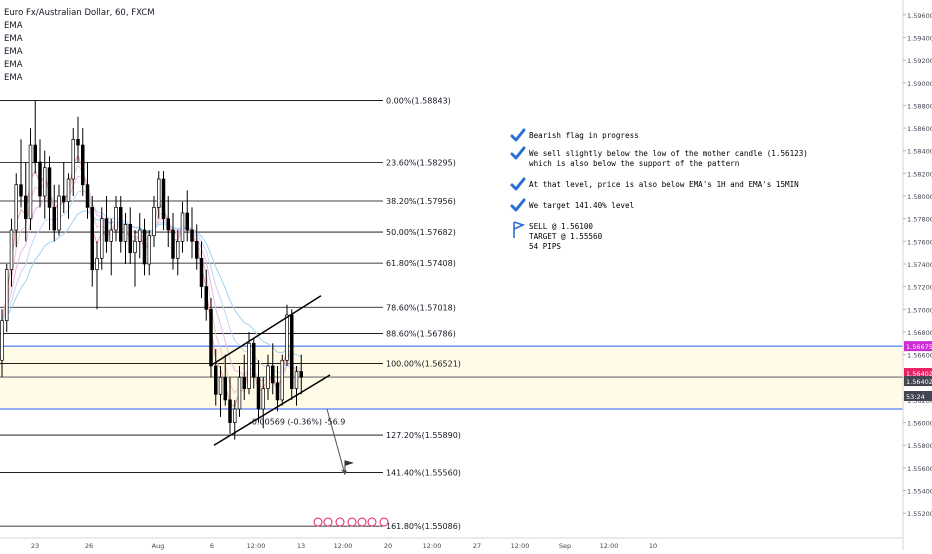  What do you see at coordinates (584, 135) in the screenshot?
I see `note-text: Bearish flag in progress` at bounding box center [584, 135].